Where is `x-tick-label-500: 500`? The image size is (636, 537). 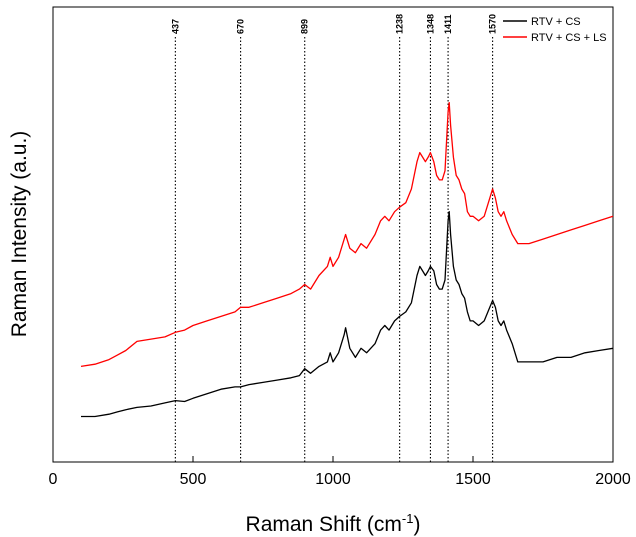 x-tick-label-500: 500 is located at coordinates (193, 479).